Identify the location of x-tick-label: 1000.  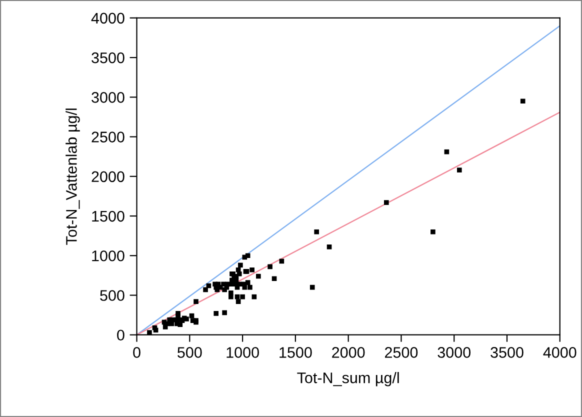
(242, 352).